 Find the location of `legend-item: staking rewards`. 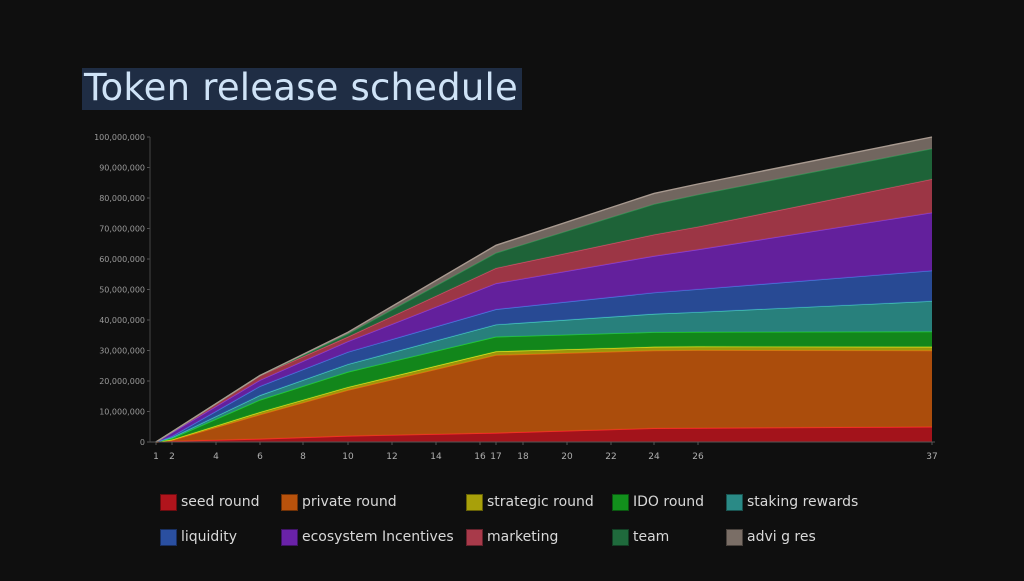

legend-item: staking rewards is located at coordinates (806, 502).